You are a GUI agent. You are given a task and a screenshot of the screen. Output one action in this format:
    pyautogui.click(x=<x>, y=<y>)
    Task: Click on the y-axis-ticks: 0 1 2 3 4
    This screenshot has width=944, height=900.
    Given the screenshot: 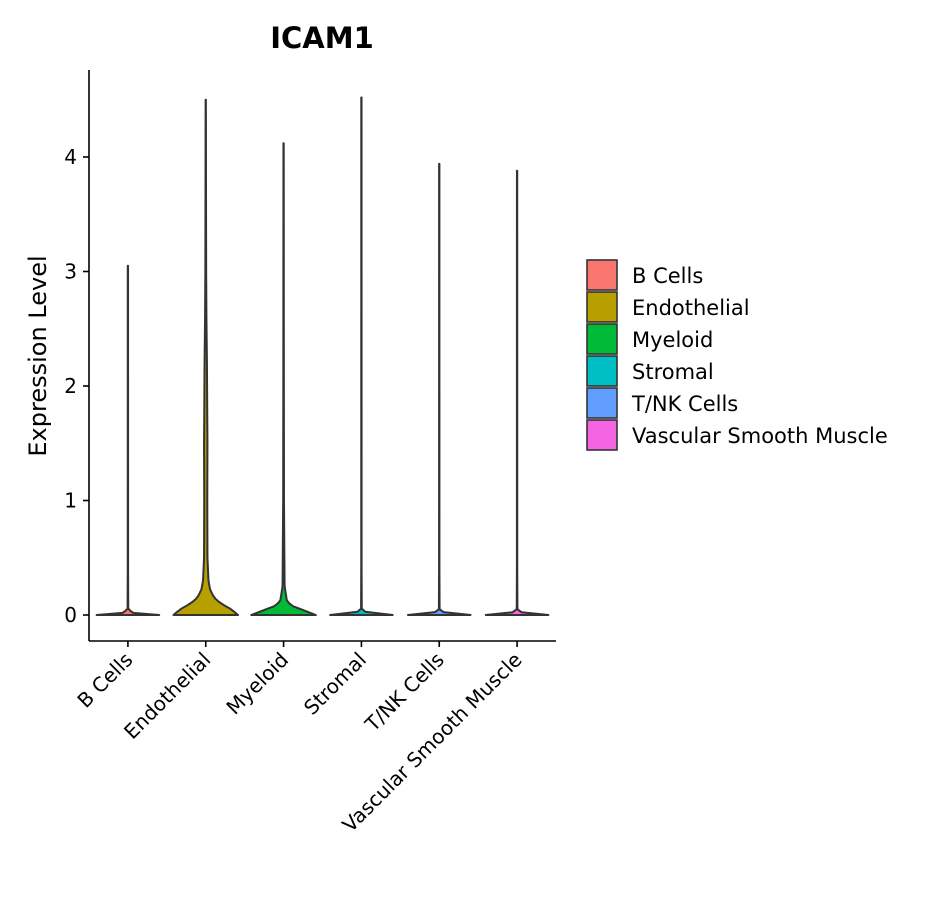 What is the action you would take?
    pyautogui.click(x=76, y=386)
    